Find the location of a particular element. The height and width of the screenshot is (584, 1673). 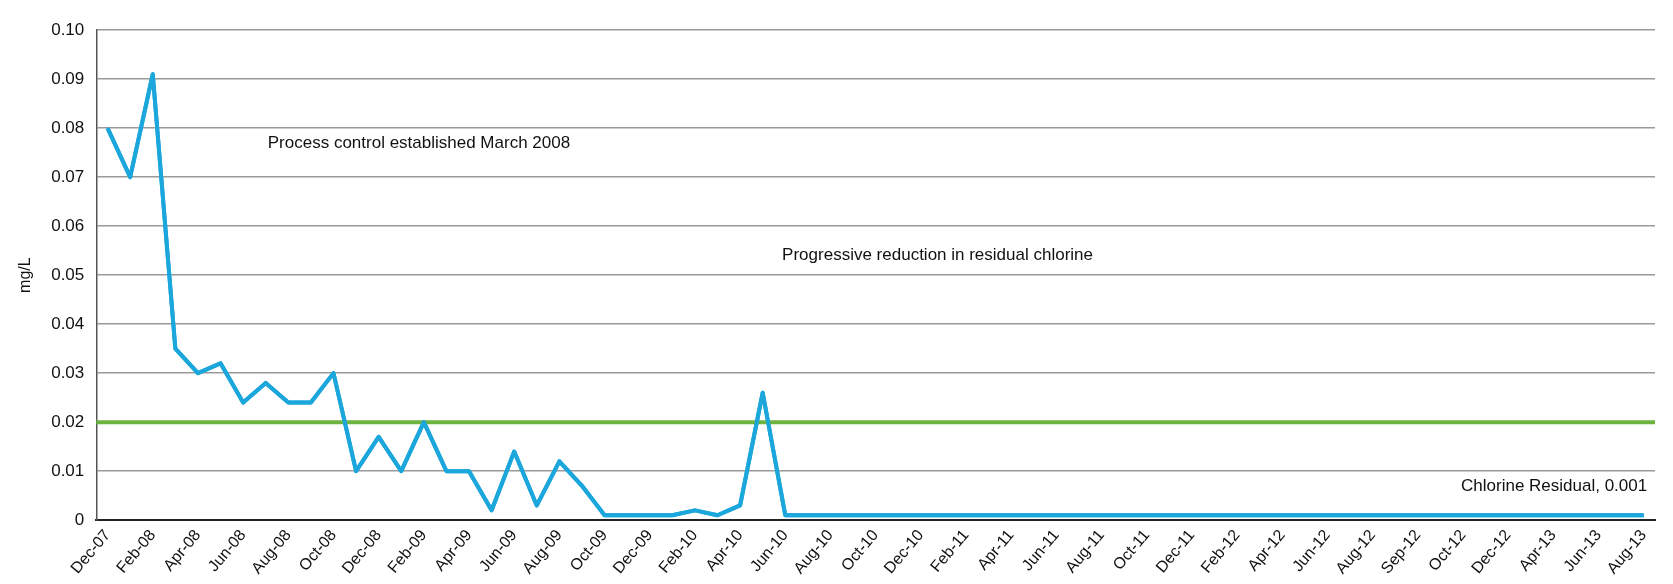

y-tick-label: 0.07 is located at coordinates (68, 176).